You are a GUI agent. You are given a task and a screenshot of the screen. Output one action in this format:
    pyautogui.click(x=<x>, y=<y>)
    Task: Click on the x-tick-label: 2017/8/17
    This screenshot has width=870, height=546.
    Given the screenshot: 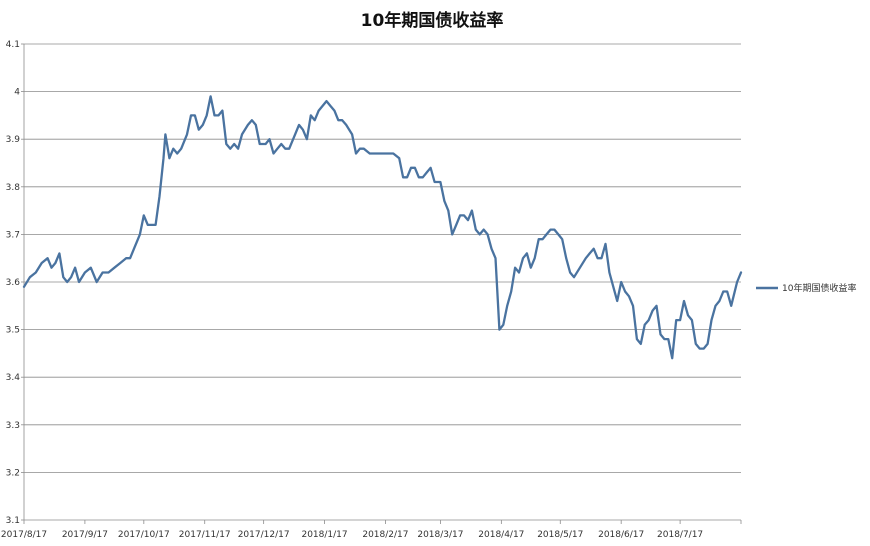 What is the action you would take?
    pyautogui.click(x=24, y=535)
    